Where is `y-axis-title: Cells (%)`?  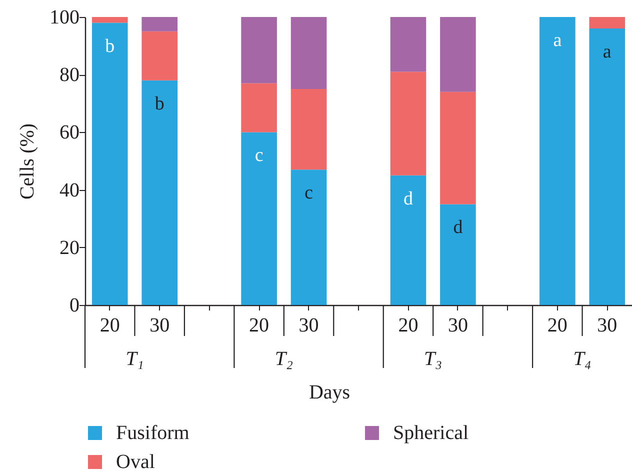 y-axis-title: Cells (%) is located at coordinates (27, 161).